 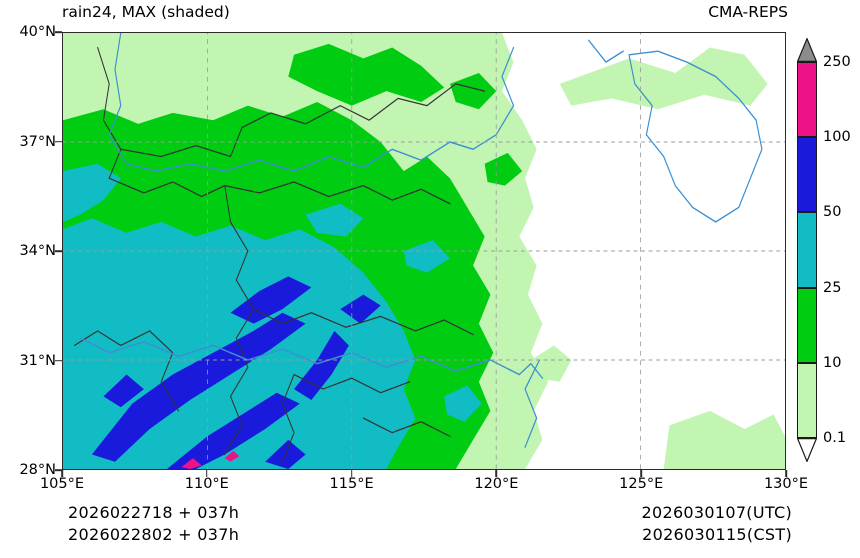 What do you see at coordinates (716, 512) in the screenshot?
I see `footer-valid-time-utc: 2026030107(UTC)` at bounding box center [716, 512].